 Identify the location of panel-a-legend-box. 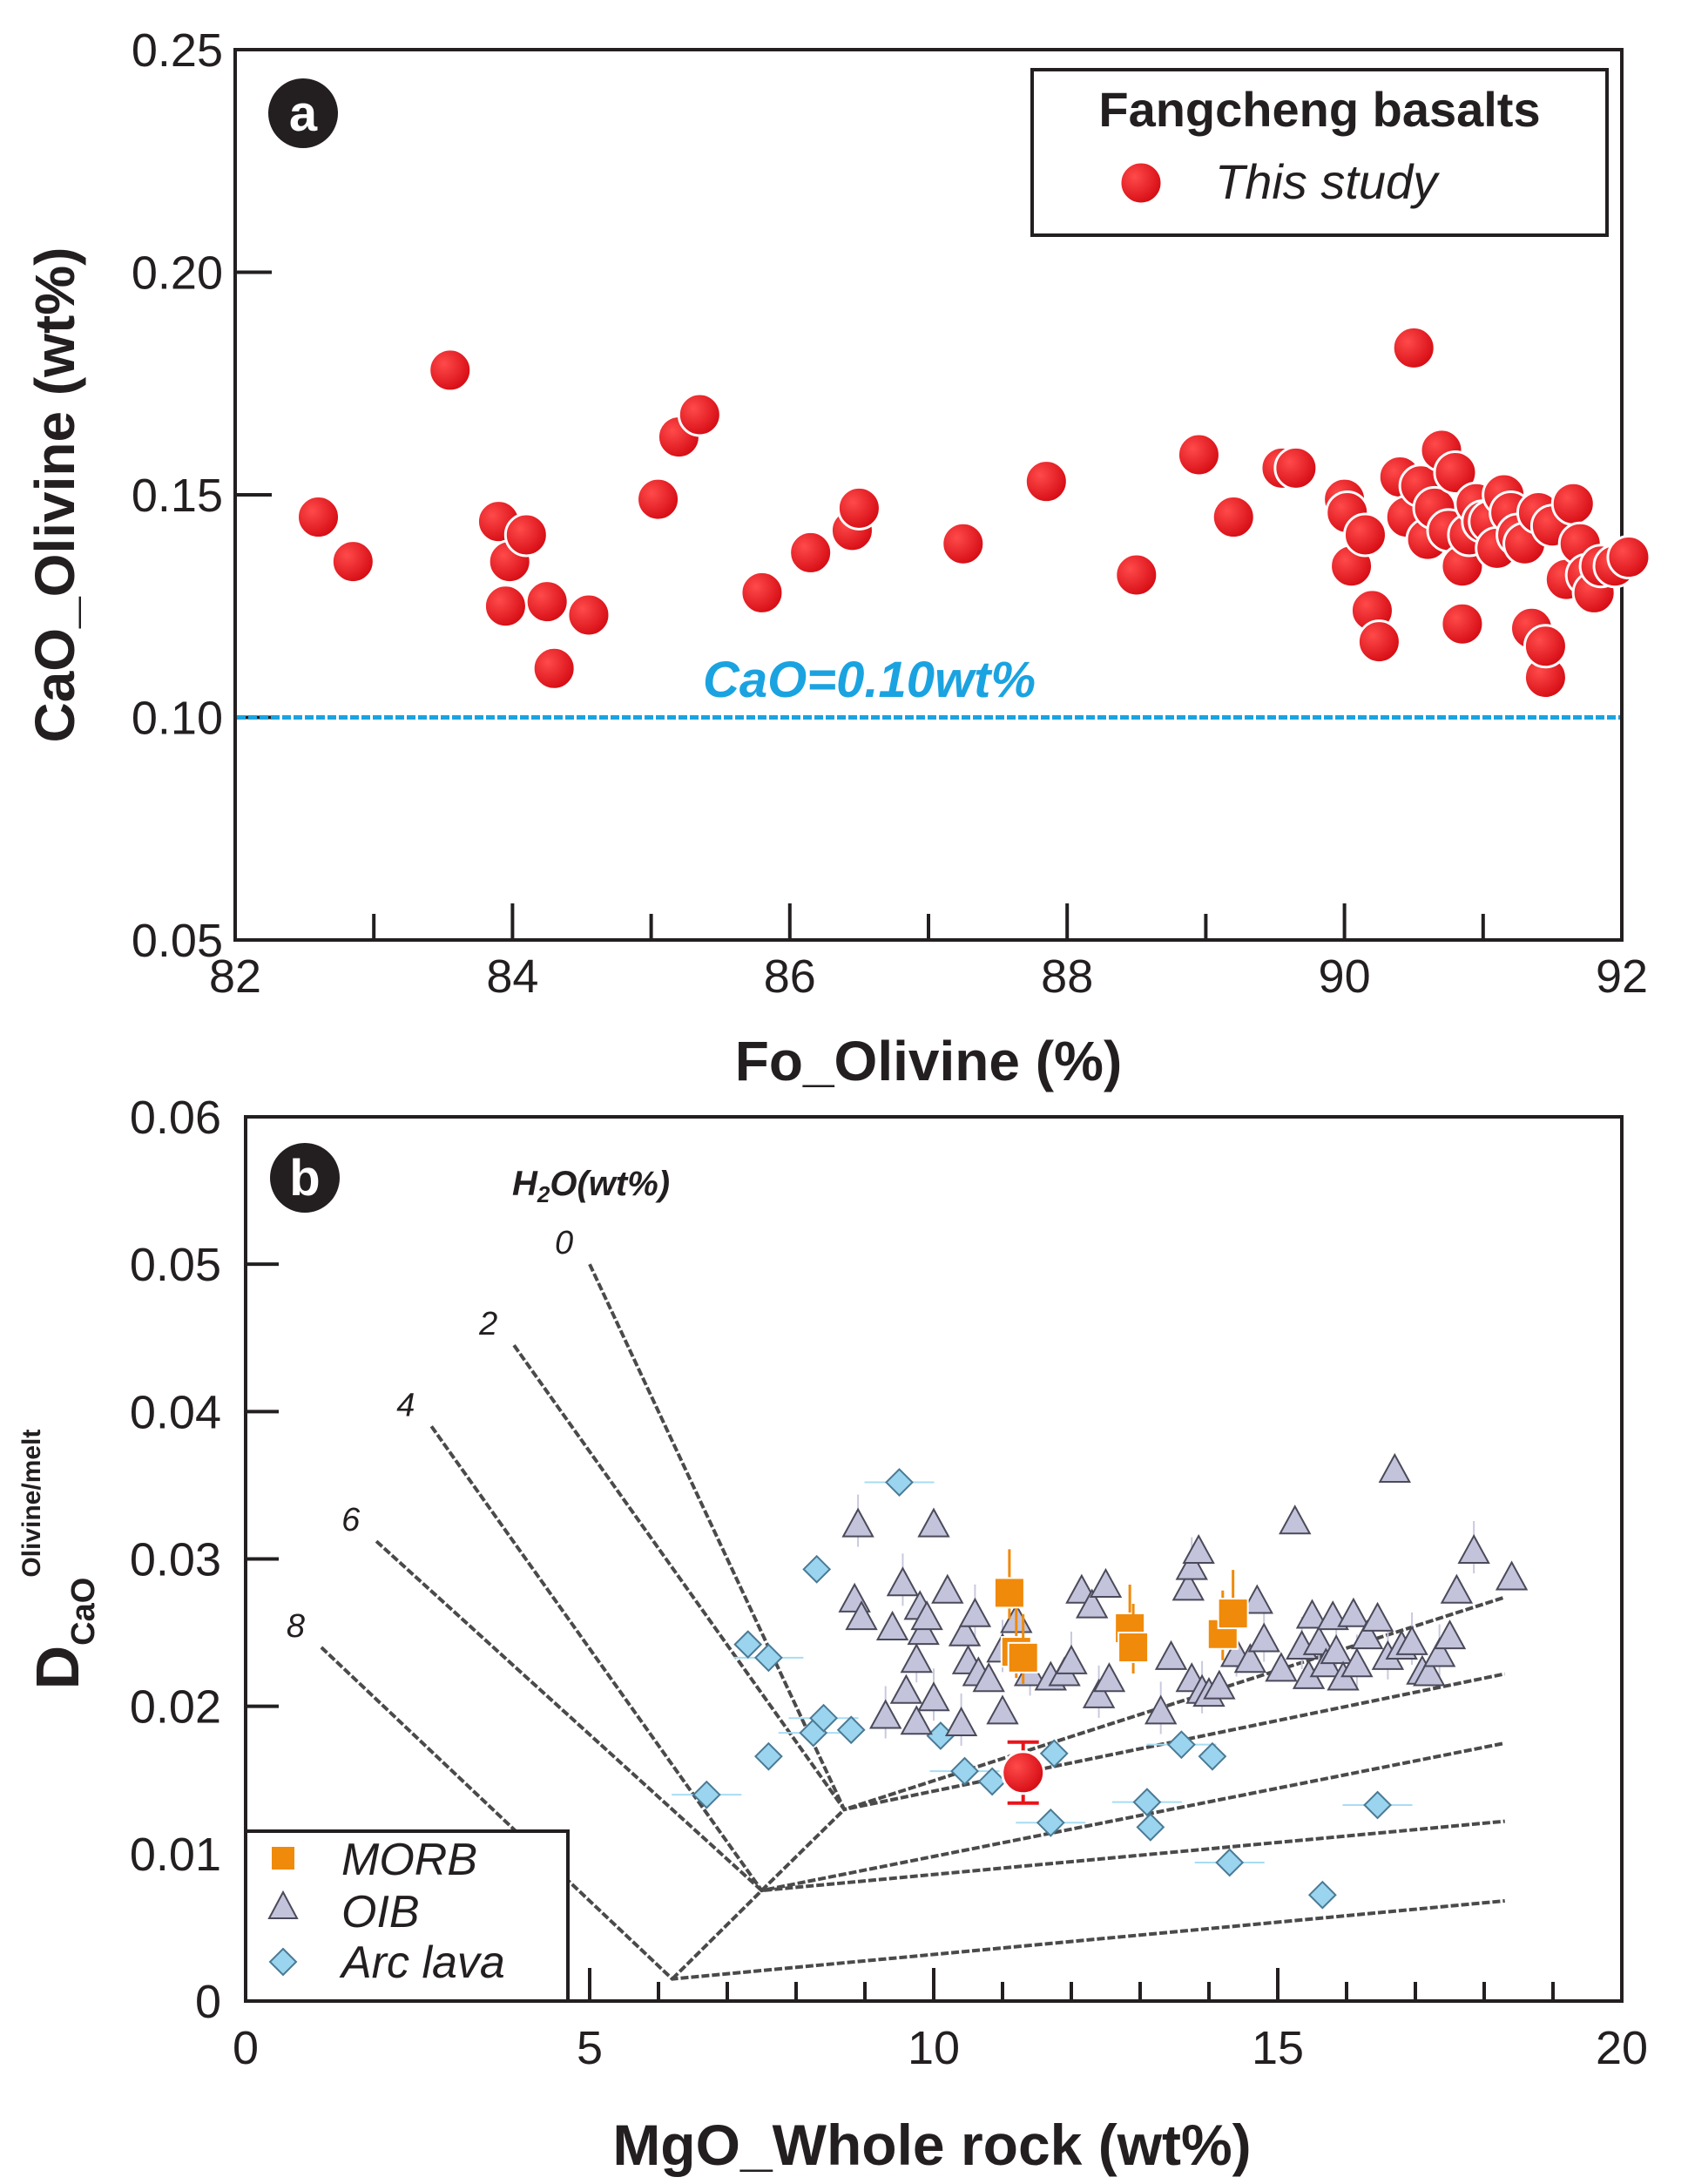
(1319, 152).